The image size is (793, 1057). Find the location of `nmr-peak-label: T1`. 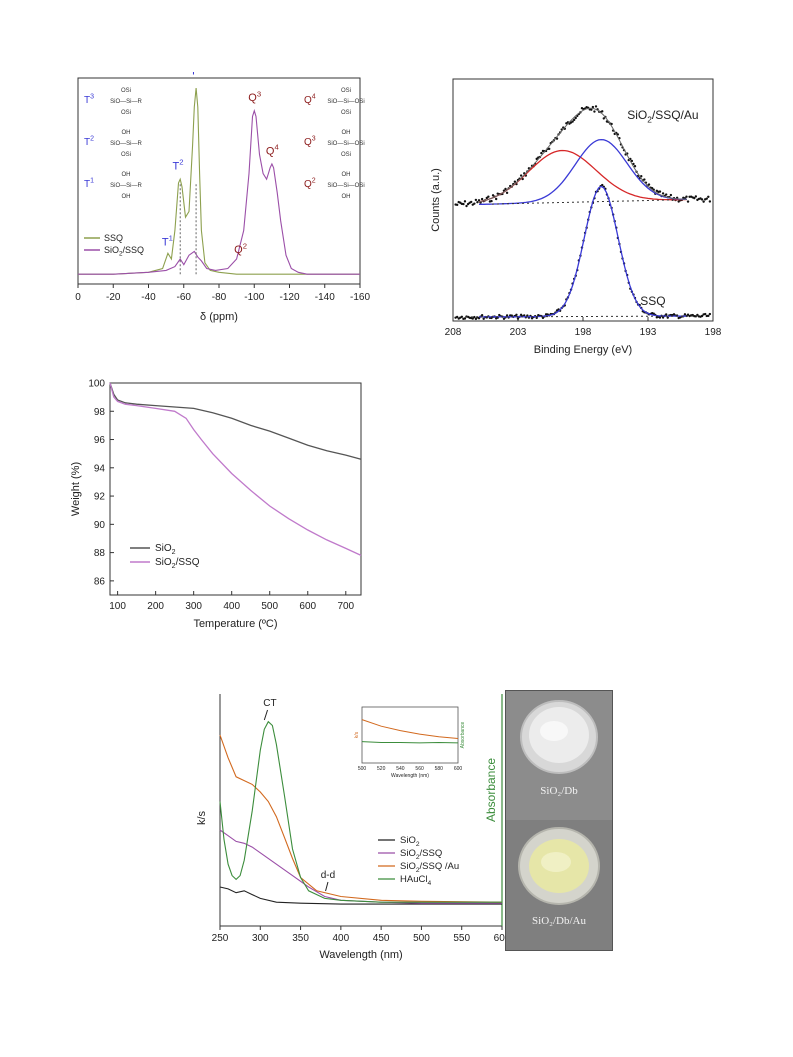

nmr-peak-label: T1 is located at coordinates (167, 241).